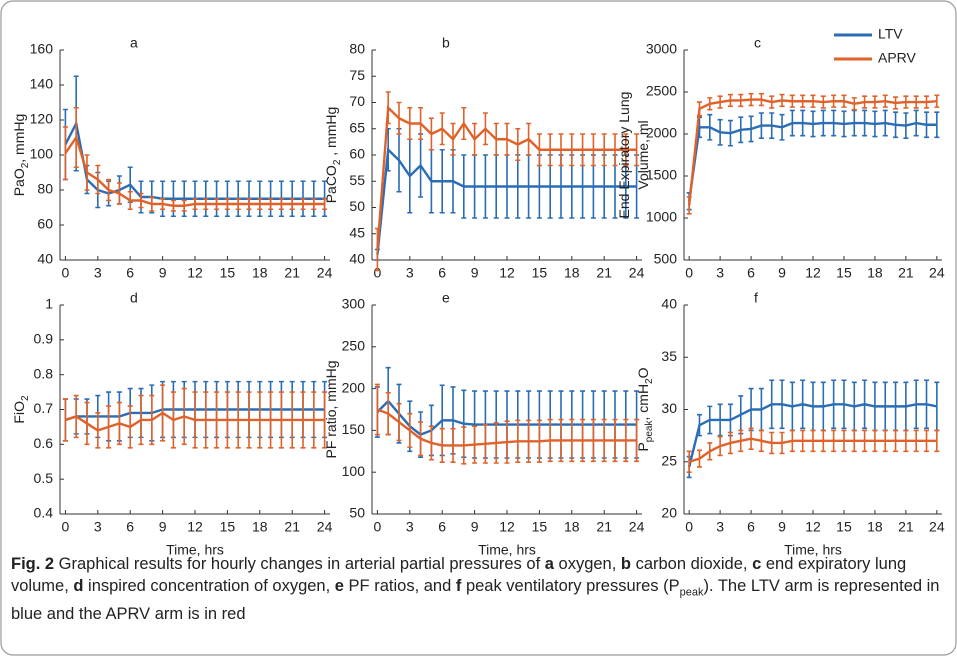 The height and width of the screenshot is (657, 957). I want to click on panel-letter: c, so click(757, 43).